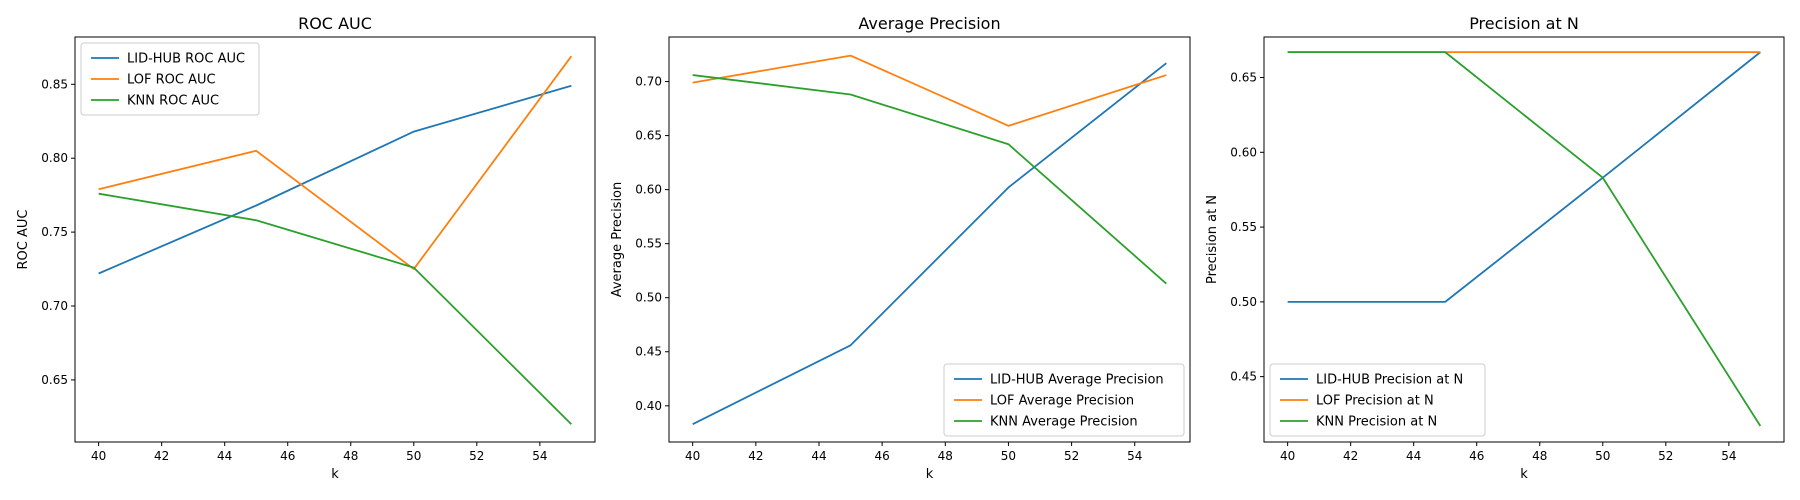 The width and height of the screenshot is (1800, 500). I want to click on y-tick-label: 0.80, so click(54, 158).